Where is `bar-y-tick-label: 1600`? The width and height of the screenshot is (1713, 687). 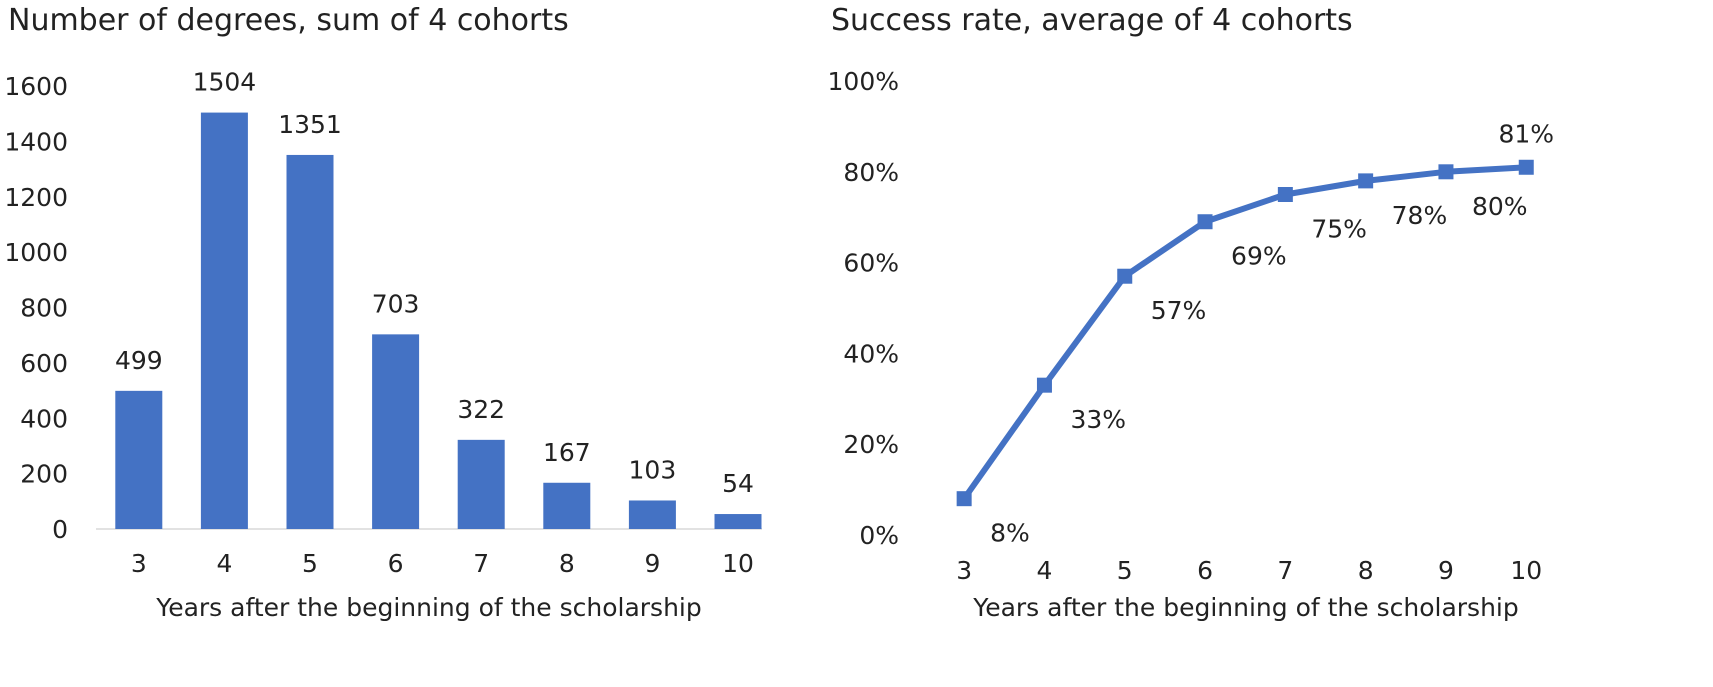 bar-y-tick-label: 1600 is located at coordinates (36, 86).